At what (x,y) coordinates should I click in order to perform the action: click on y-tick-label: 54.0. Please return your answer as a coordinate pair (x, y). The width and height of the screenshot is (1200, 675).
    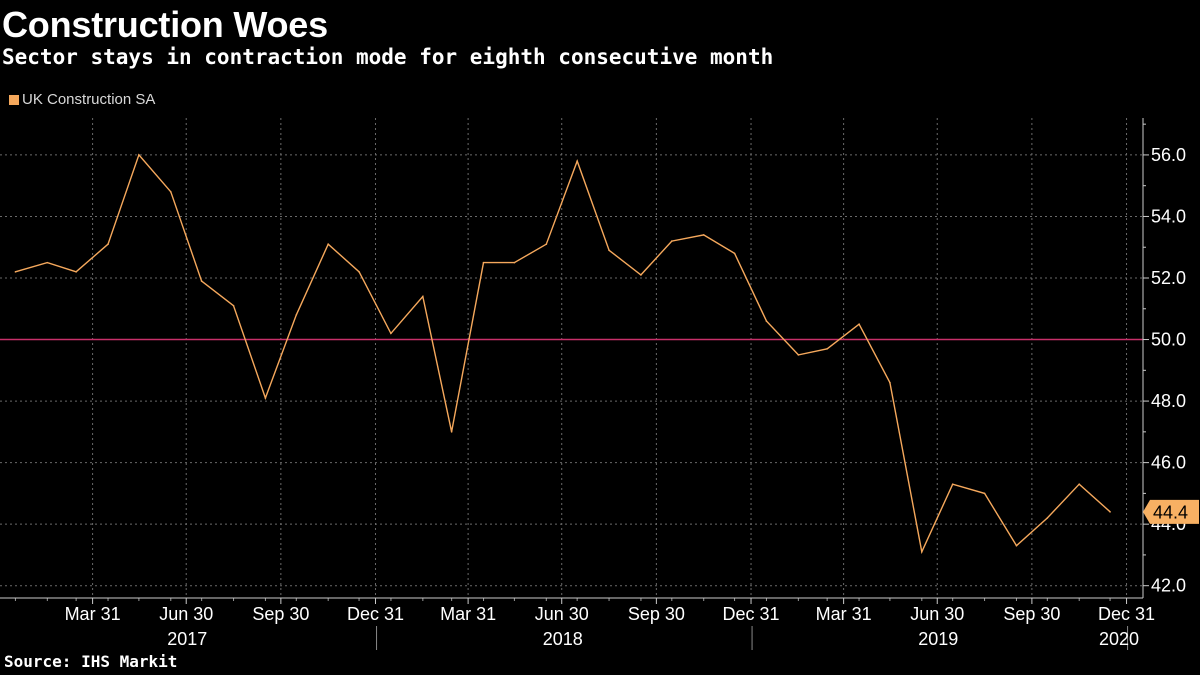
    Looking at the image, I should click on (1168, 216).